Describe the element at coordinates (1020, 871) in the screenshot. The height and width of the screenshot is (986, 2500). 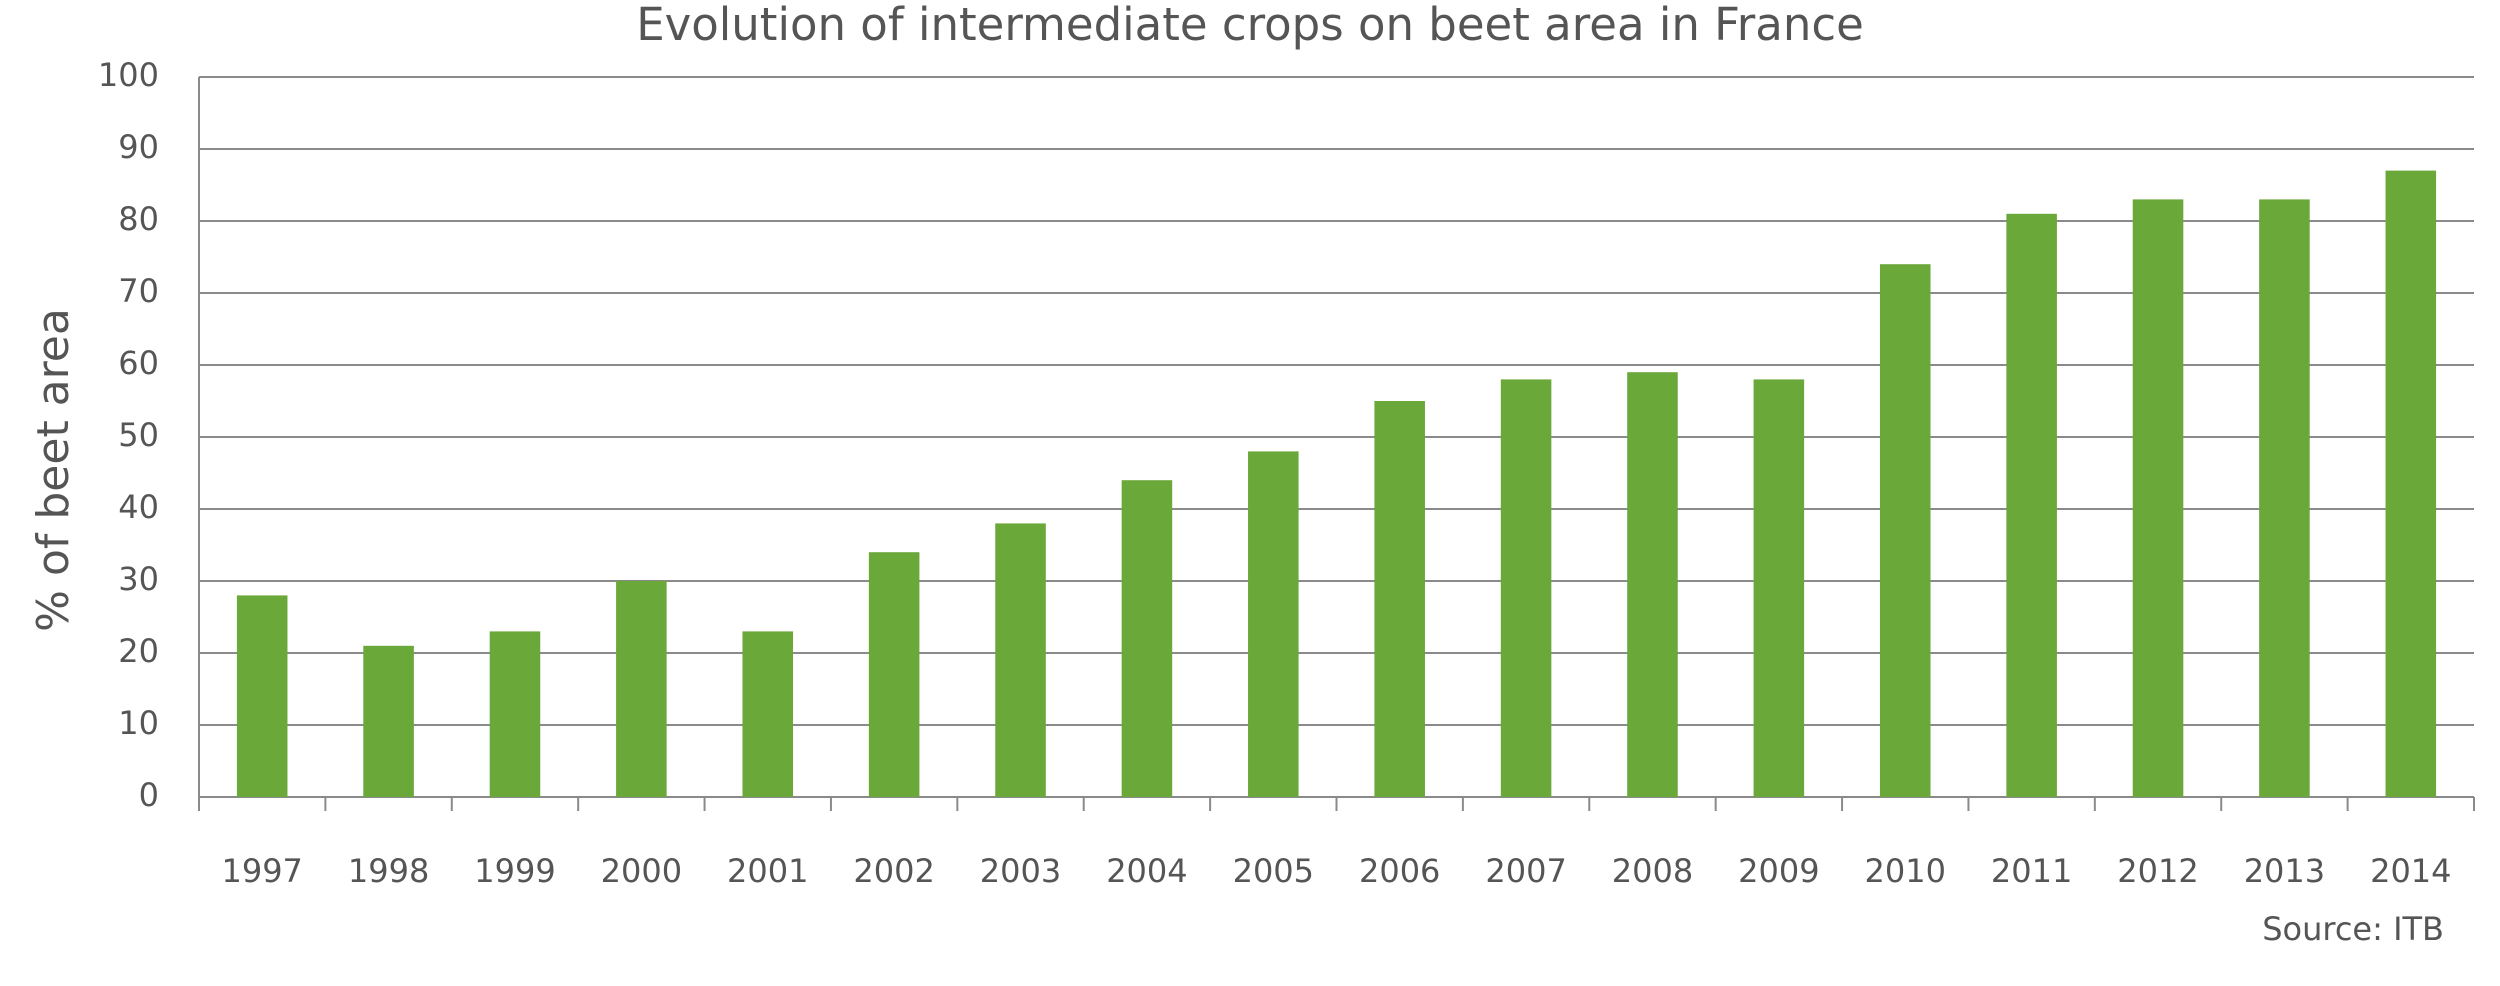
I see `x-tick-label: 2003` at that location.